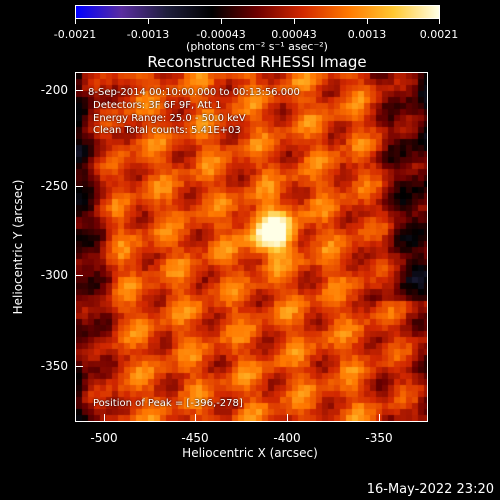  What do you see at coordinates (257, 12) in the screenshot?
I see `colorbar` at bounding box center [257, 12].